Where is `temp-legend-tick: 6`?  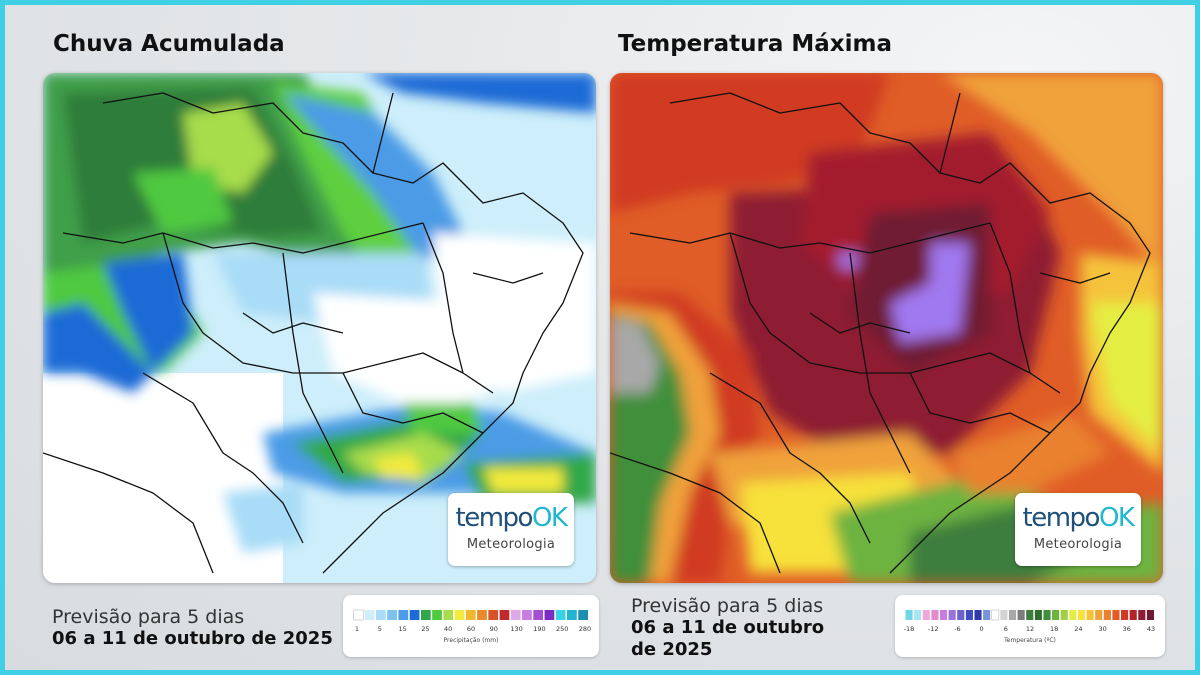 temp-legend-tick: 6 is located at coordinates (1006, 629).